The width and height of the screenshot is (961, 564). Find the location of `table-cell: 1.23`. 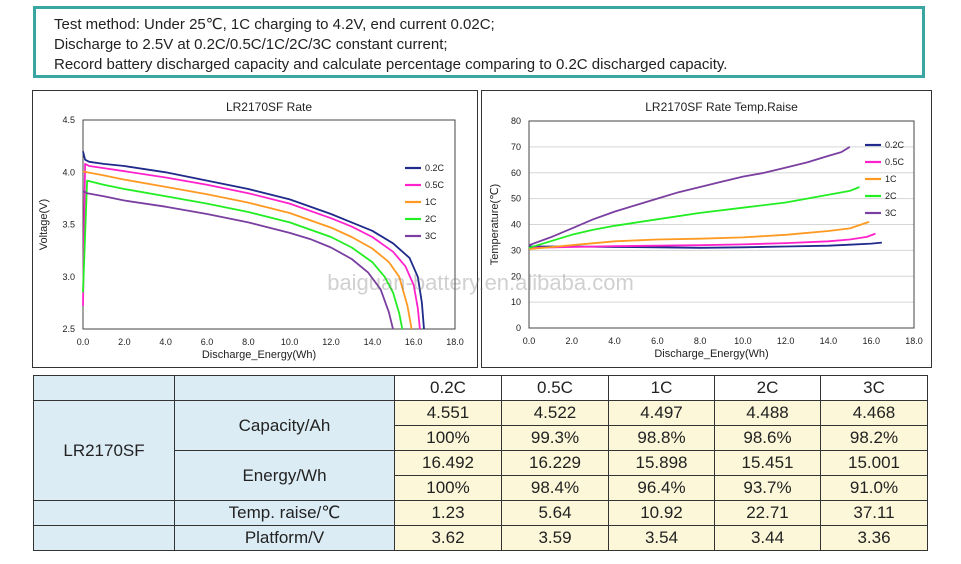

table-cell: 1.23 is located at coordinates (448, 513).